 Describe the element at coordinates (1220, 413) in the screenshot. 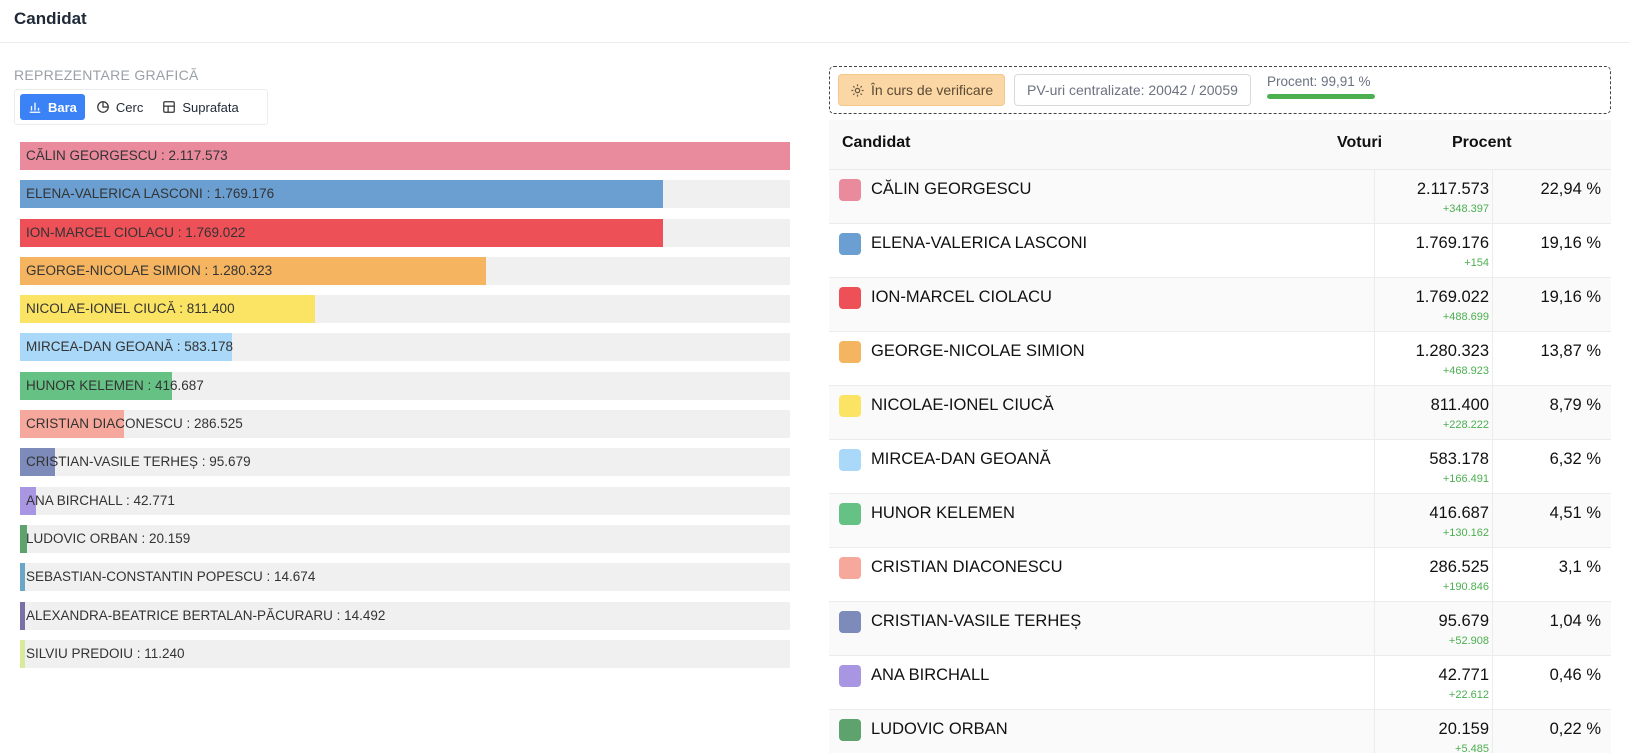

I see `table-row: NICOLAE-IONEL CIUCĂ 811.400 +228.222 8,79 %` at that location.